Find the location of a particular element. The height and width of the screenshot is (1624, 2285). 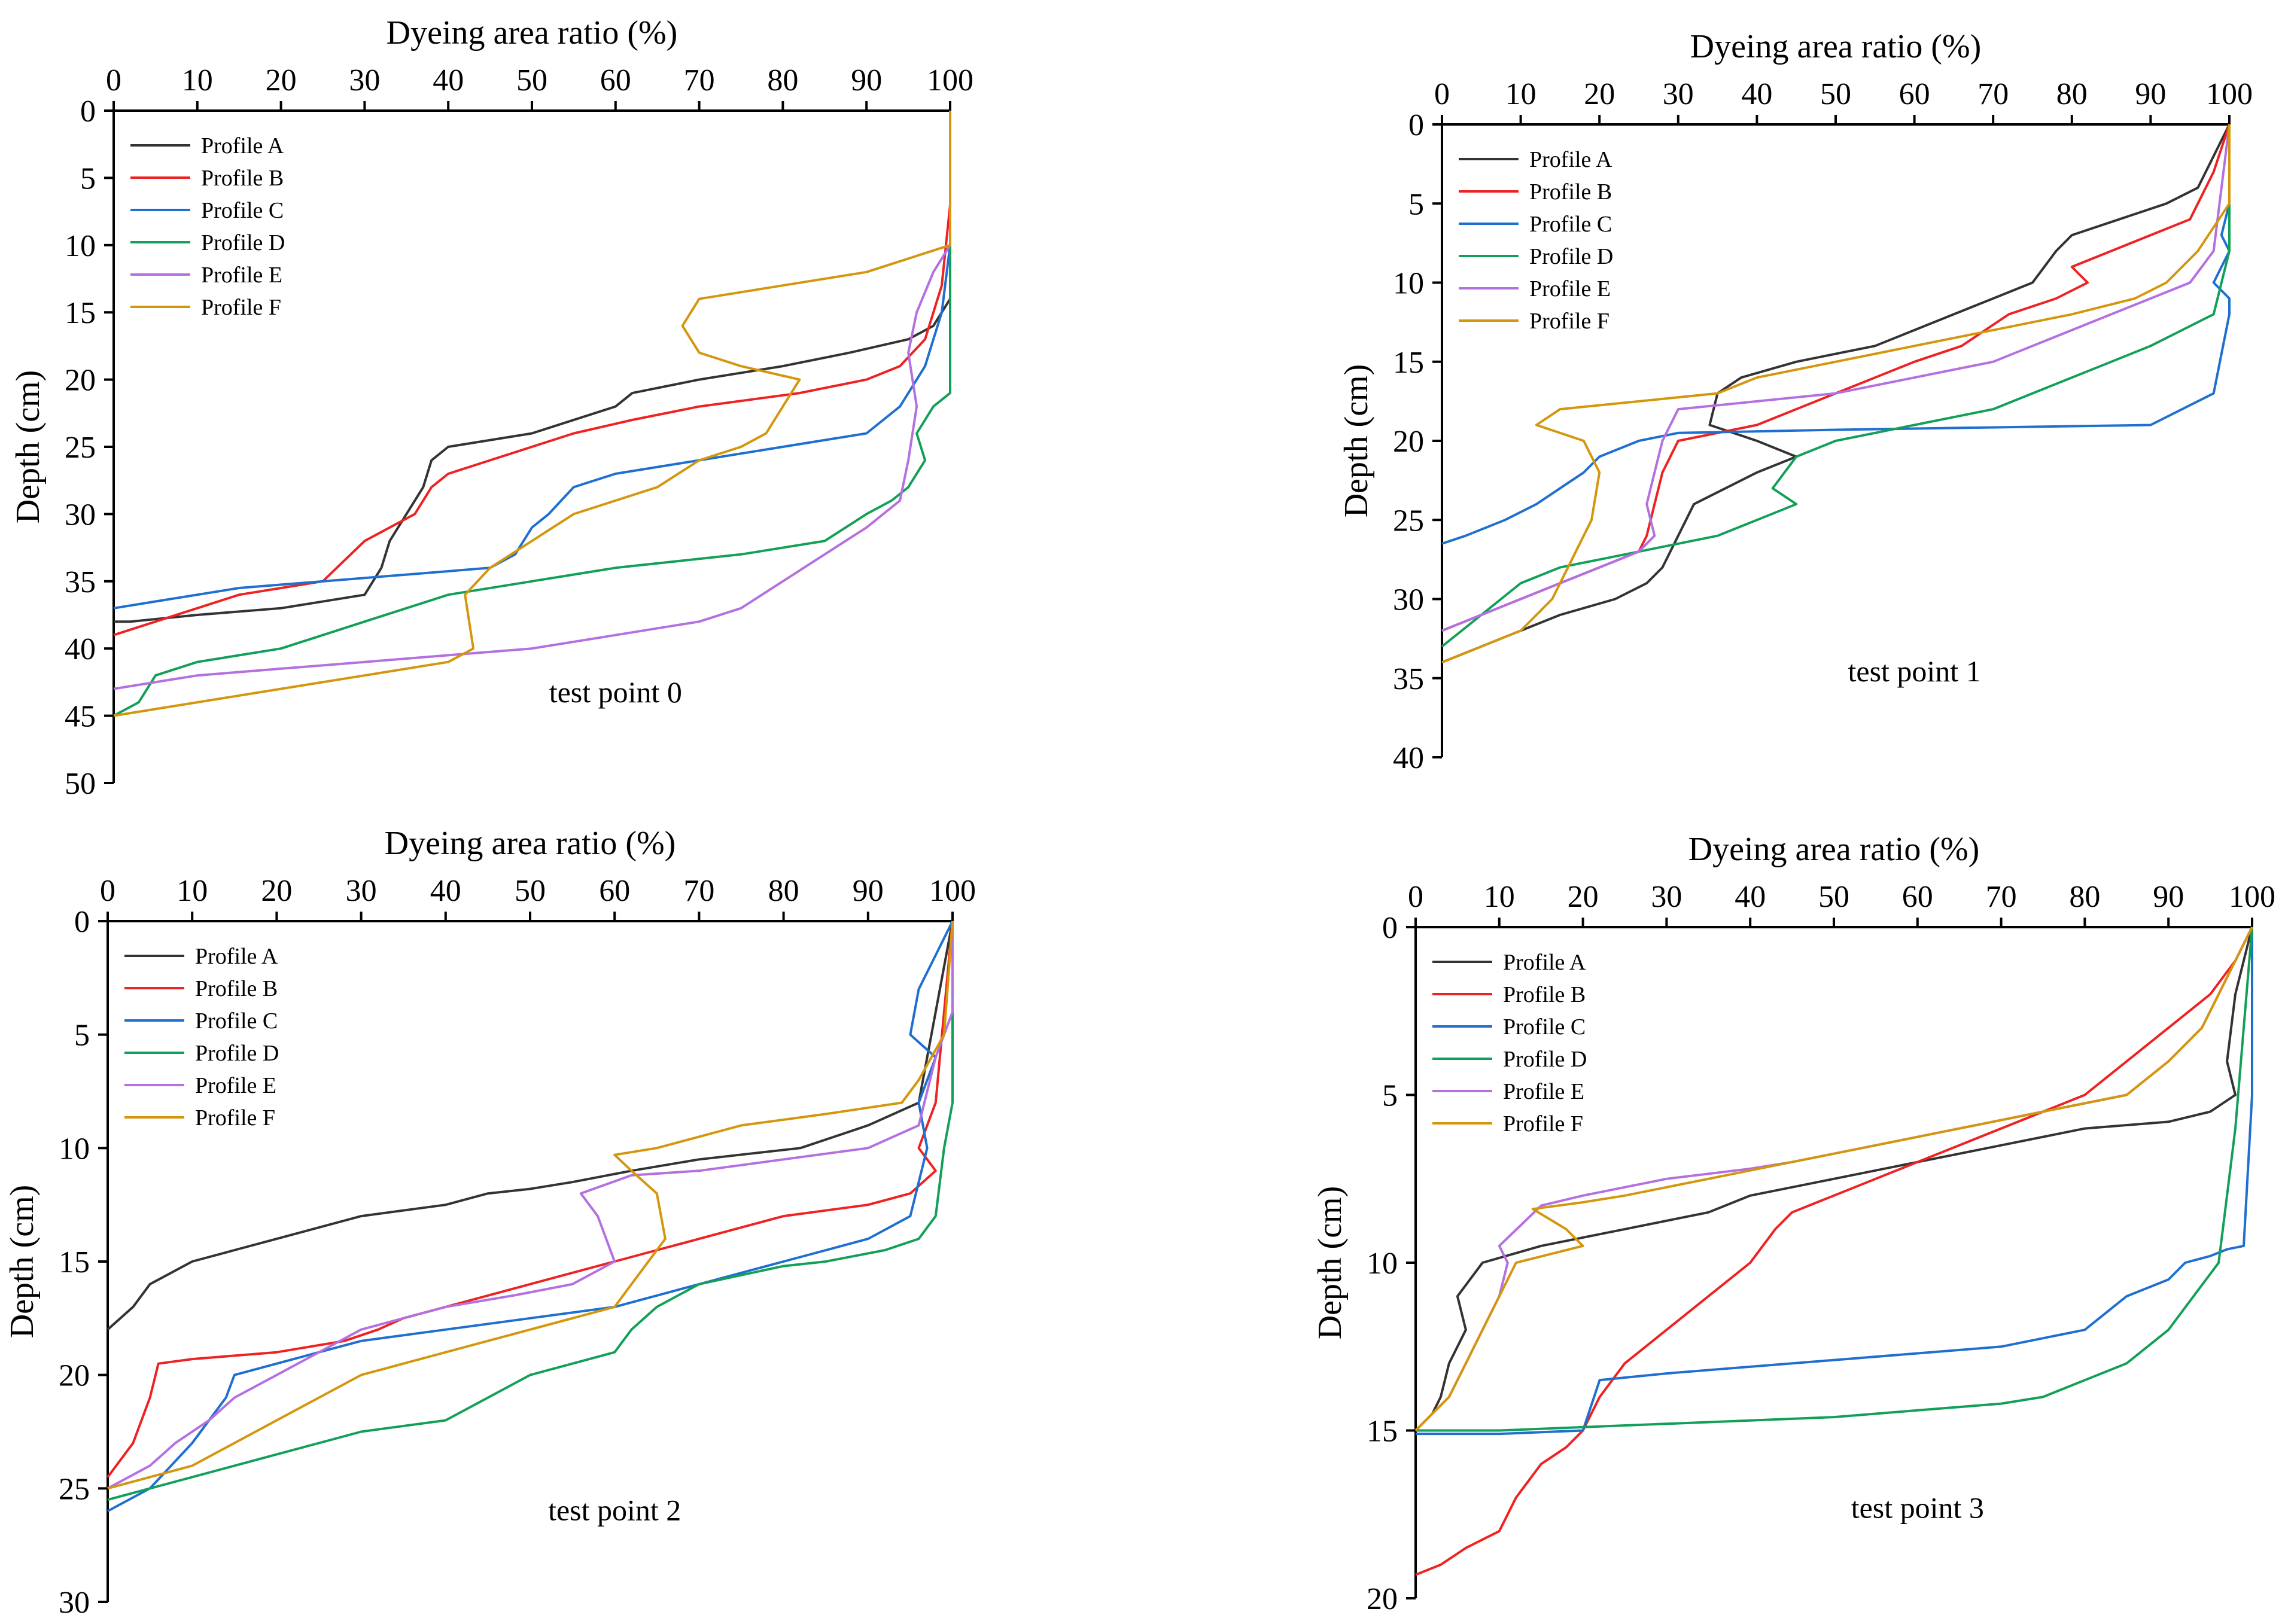

x-tick-label: 100 is located at coordinates (950, 80).